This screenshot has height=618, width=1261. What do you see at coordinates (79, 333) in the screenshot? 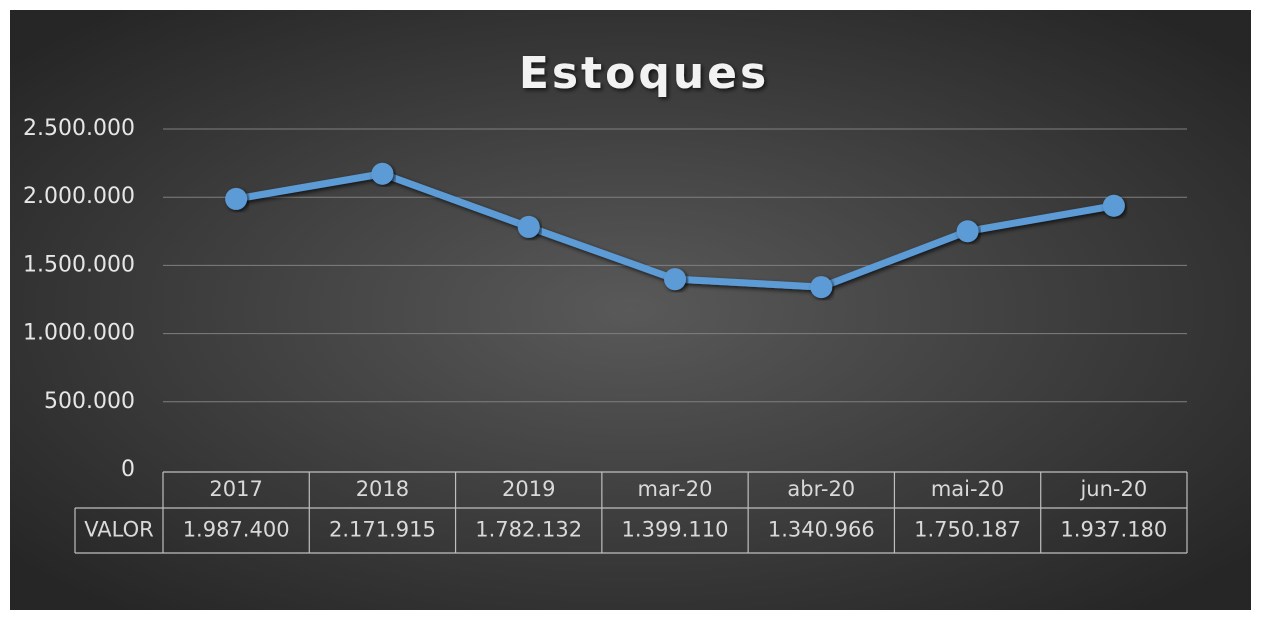
I see `y-tick-label: 1.000.000` at bounding box center [79, 333].